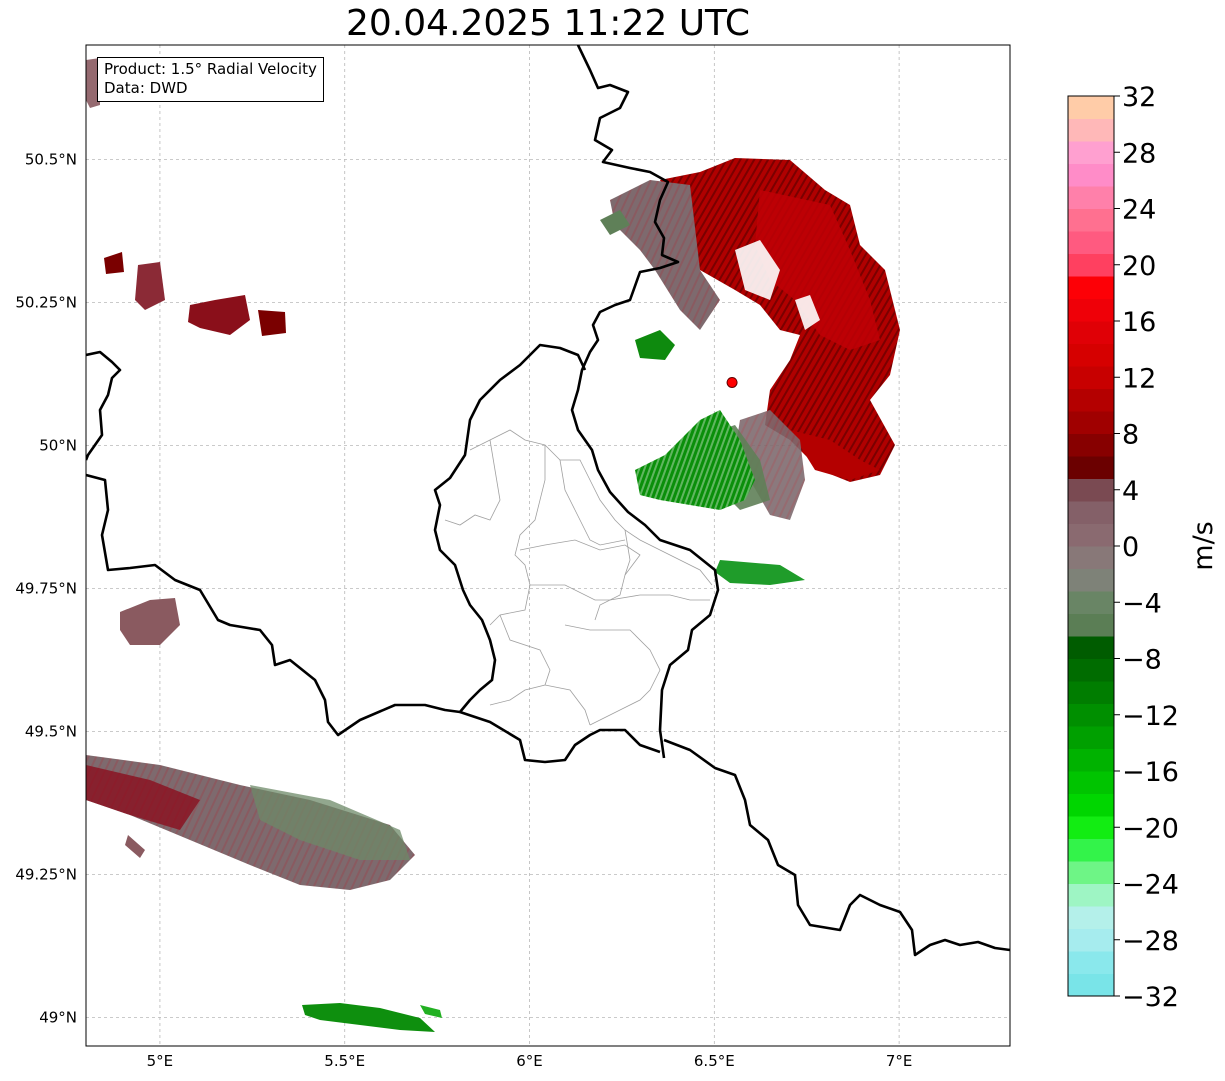 The width and height of the screenshot is (1225, 1081). What do you see at coordinates (702, 397) in the screenshot?
I see `echo-green` at bounding box center [702, 397].